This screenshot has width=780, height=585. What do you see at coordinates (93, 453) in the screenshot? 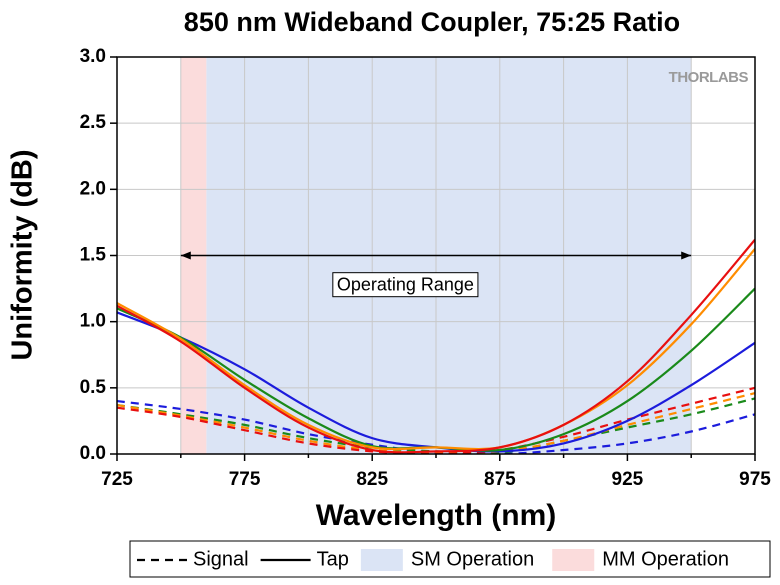
I see `y-tick-label: 0.0` at bounding box center [93, 453].